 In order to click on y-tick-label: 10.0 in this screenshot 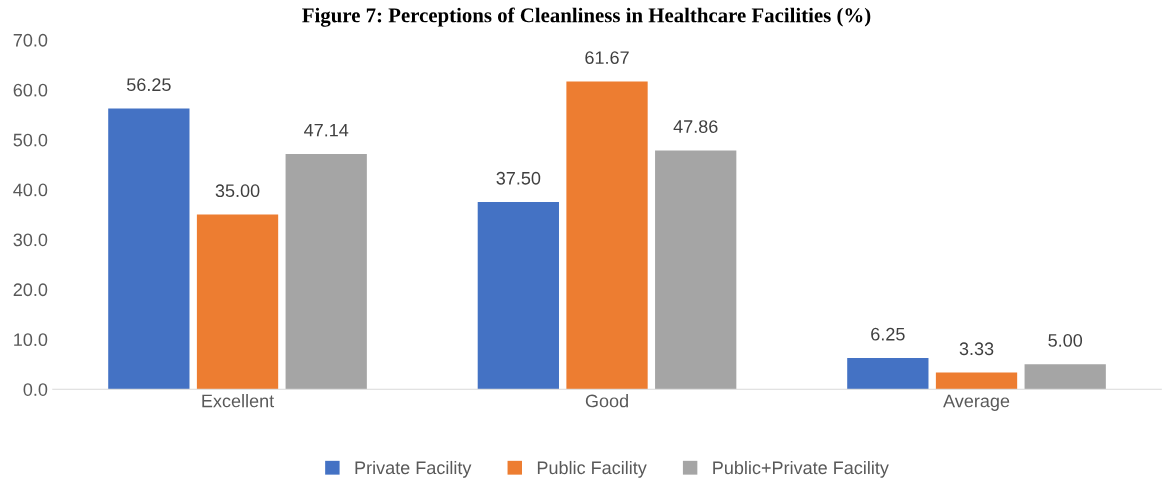, I will do `click(31, 340)`.